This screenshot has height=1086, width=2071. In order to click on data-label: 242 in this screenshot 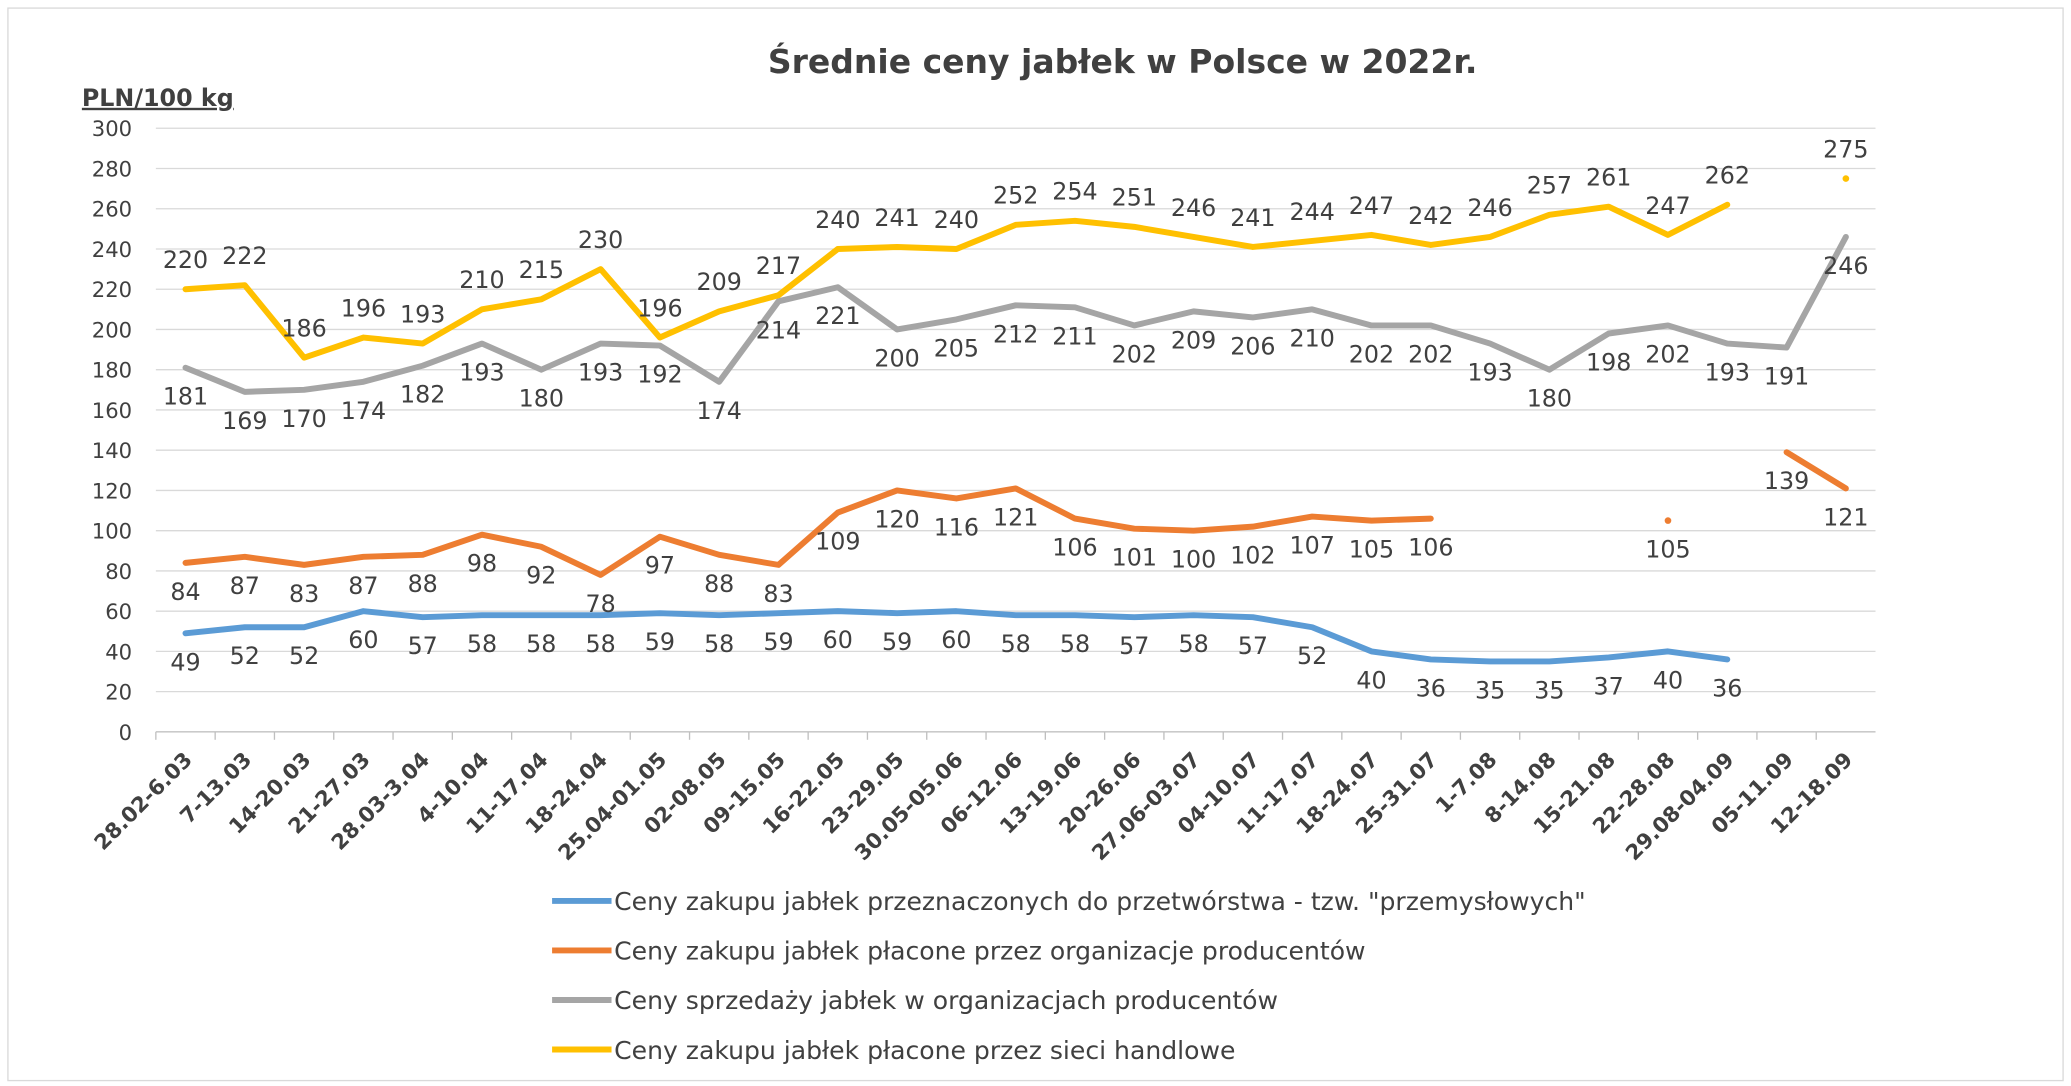, I will do `click(1430, 216)`.